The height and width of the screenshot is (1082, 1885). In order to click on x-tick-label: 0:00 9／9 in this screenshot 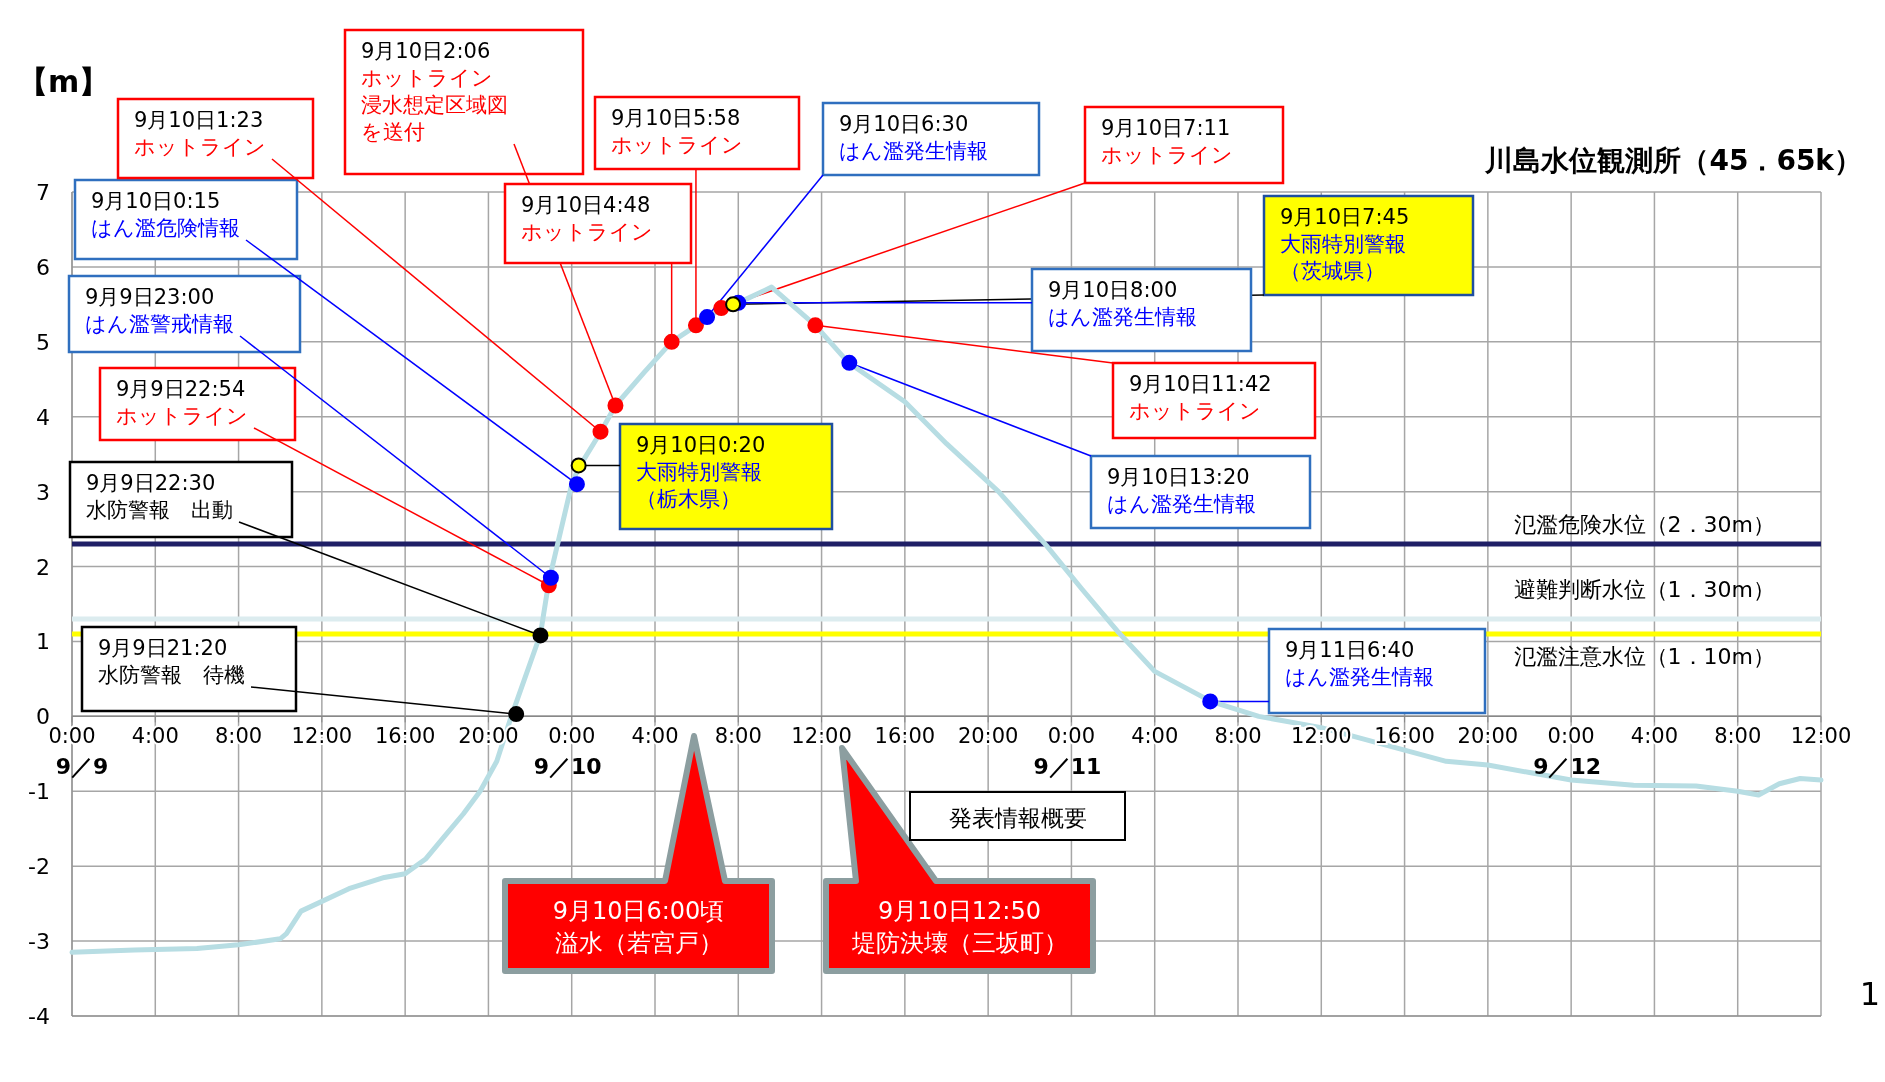, I will do `click(78, 752)`.